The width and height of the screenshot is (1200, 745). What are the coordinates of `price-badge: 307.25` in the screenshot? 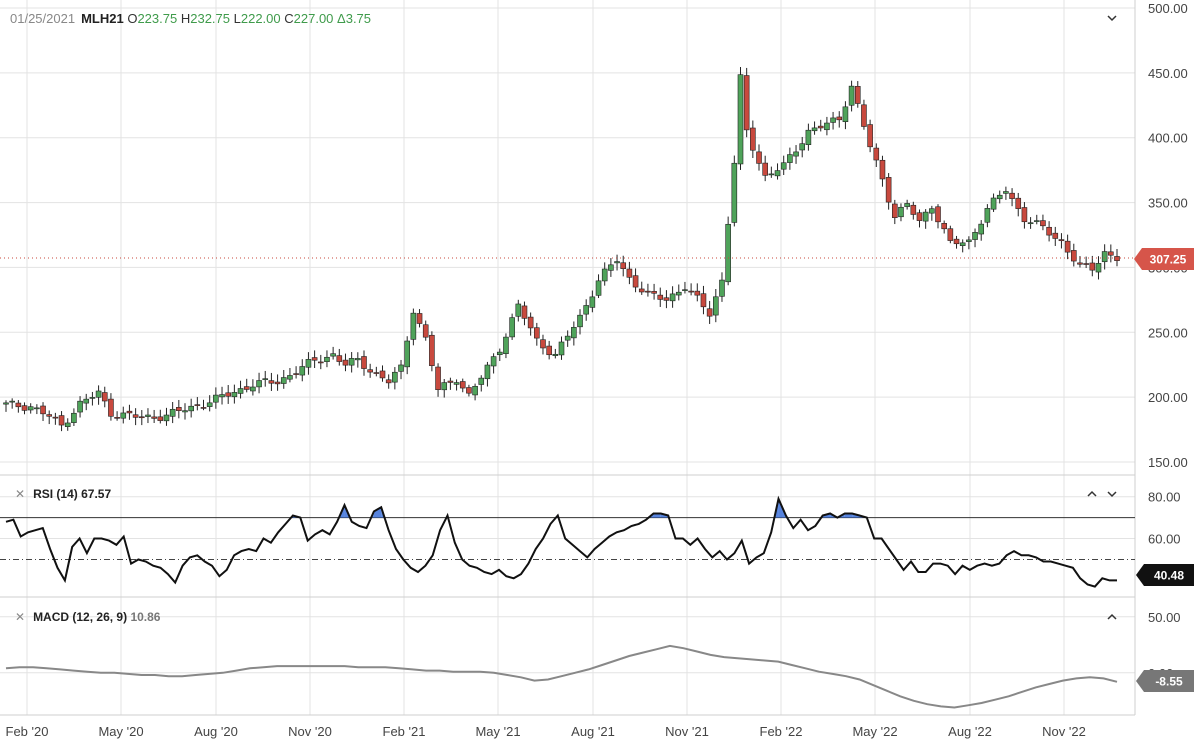 It's located at (1164, 259).